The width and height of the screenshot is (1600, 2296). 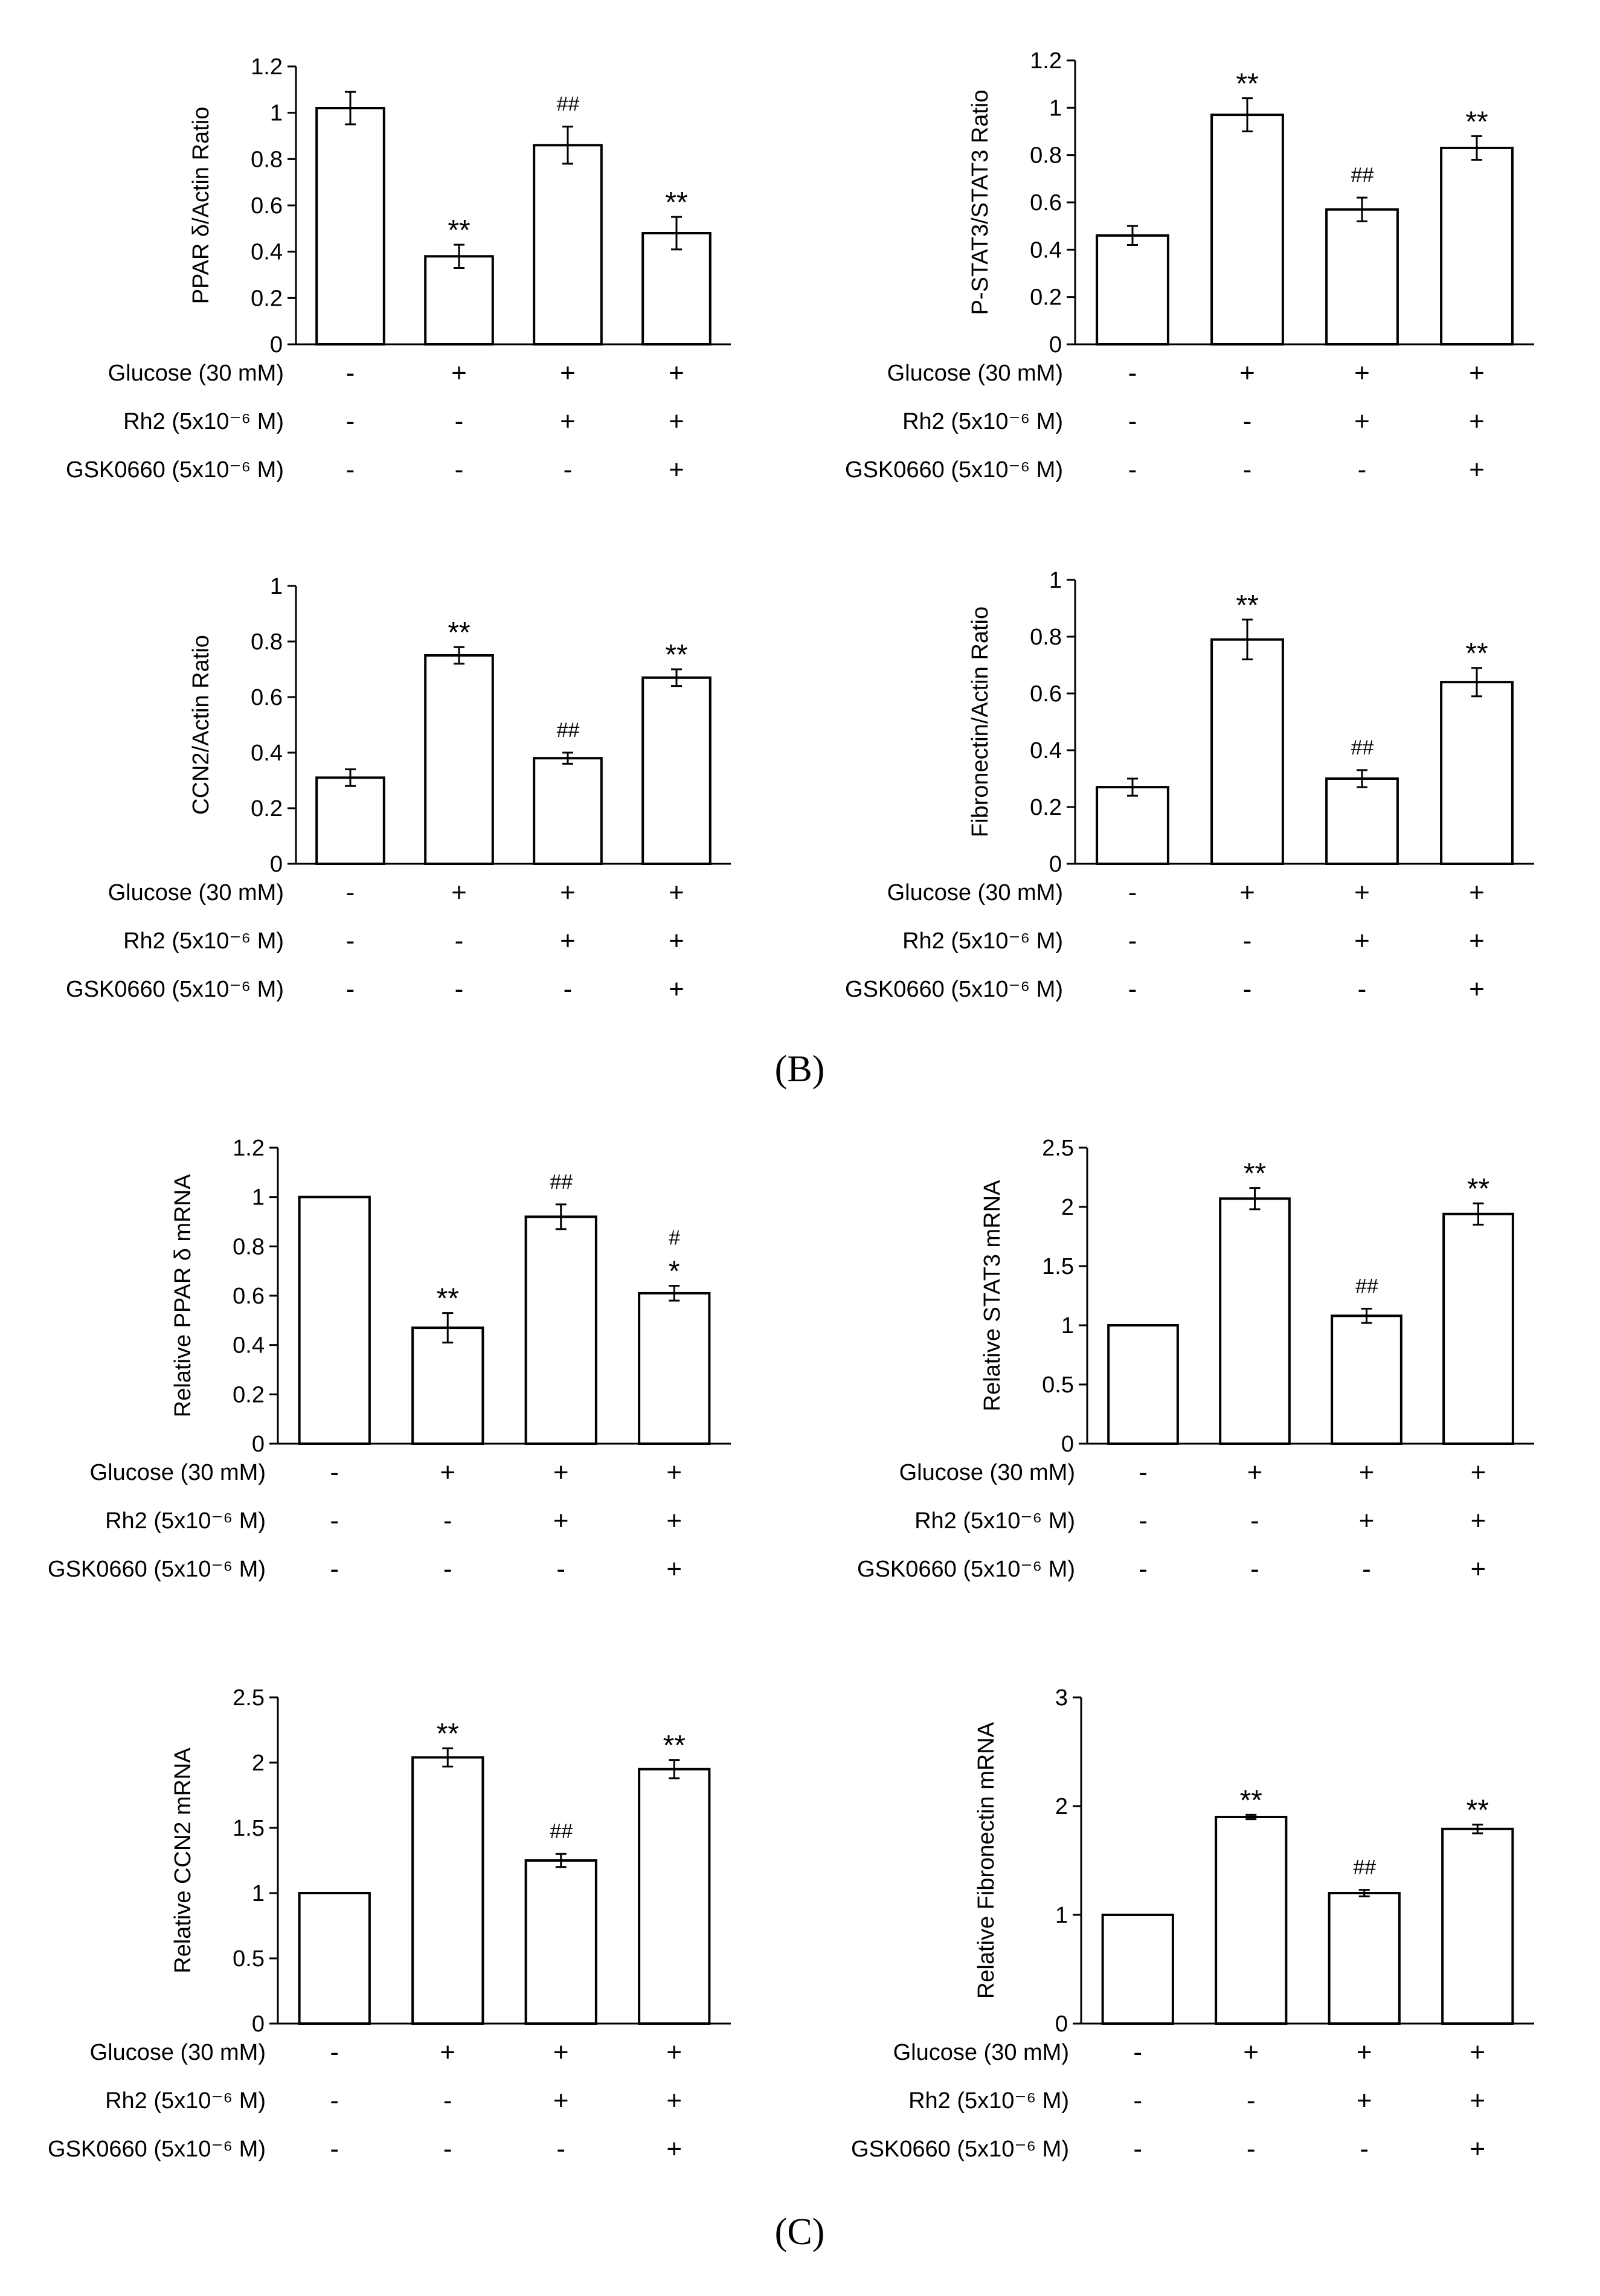 I want to click on y-axis-label: Relative CCN2 mRNA, so click(x=183, y=1860).